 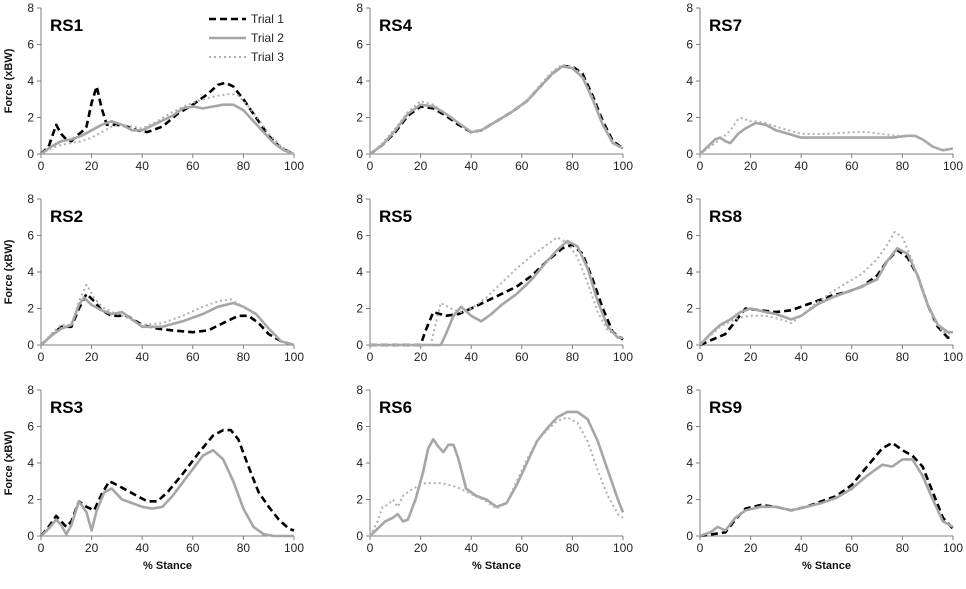 I want to click on panel-title: RS9, so click(x=725, y=407).